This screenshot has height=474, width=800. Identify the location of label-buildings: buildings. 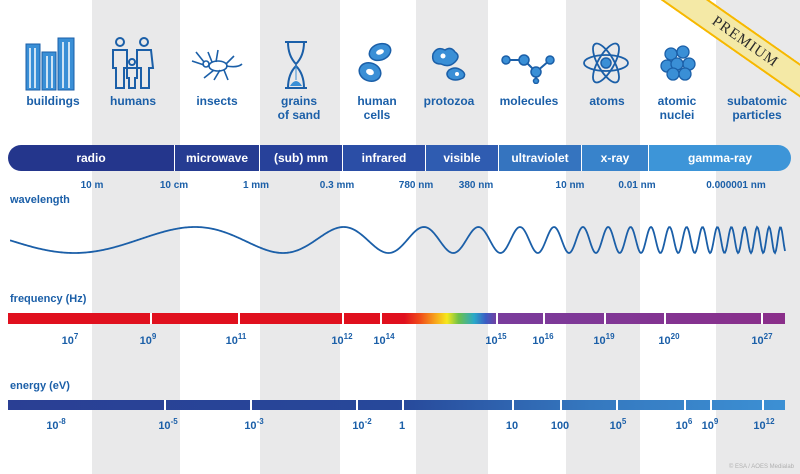
(53, 101).